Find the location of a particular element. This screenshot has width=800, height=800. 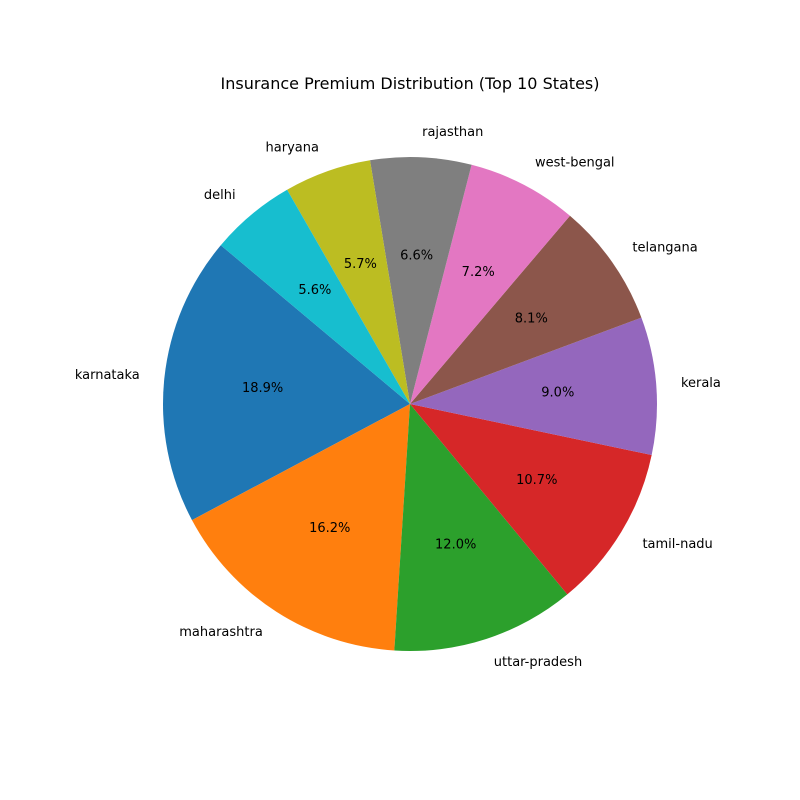

pie-slice-tamil-nadu is located at coordinates (531, 499).